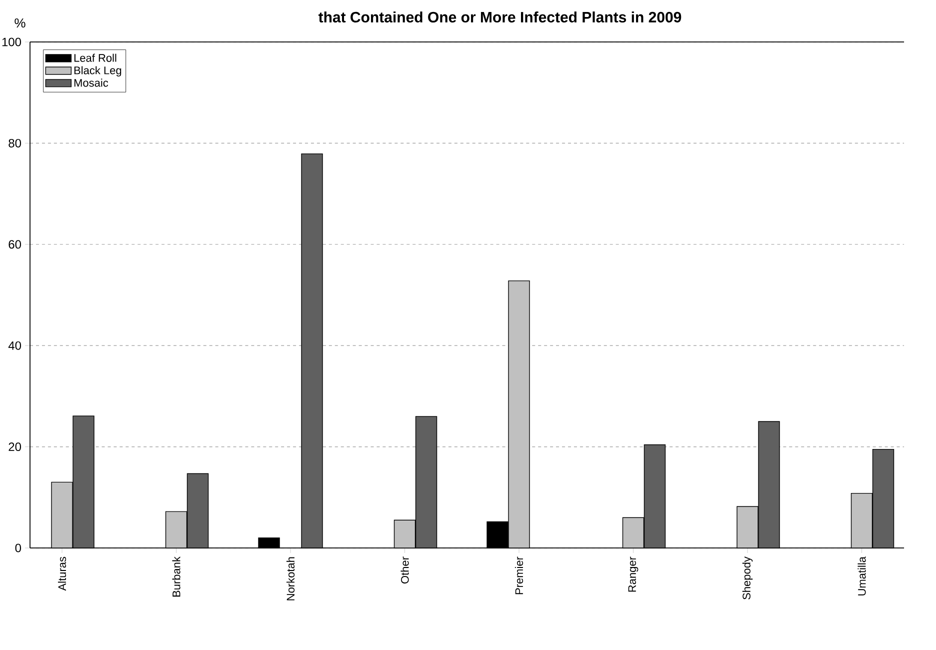 The width and height of the screenshot is (936, 650). What do you see at coordinates (633, 574) in the screenshot?
I see `x-tick-label: Ranger` at bounding box center [633, 574].